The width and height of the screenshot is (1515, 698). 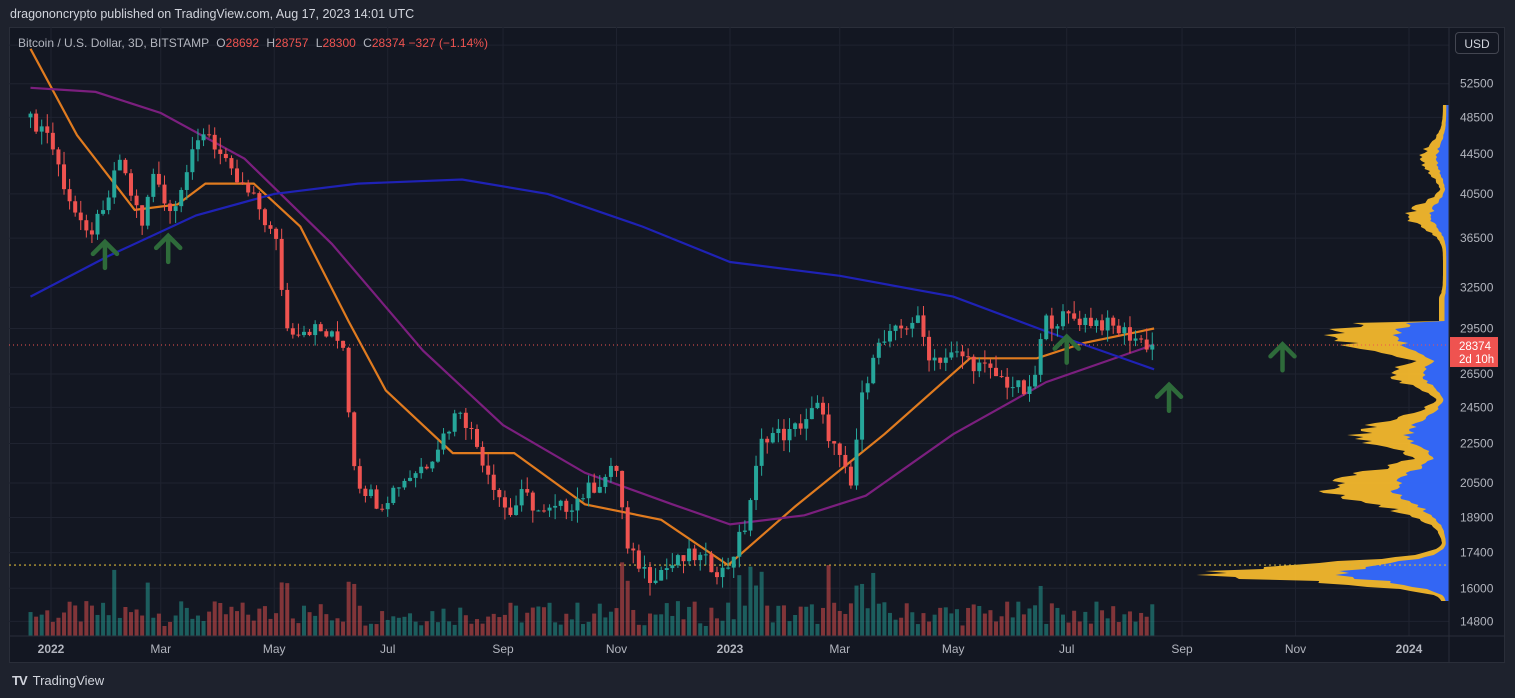 What do you see at coordinates (274, 649) in the screenshot?
I see `x-tick-label: May` at bounding box center [274, 649].